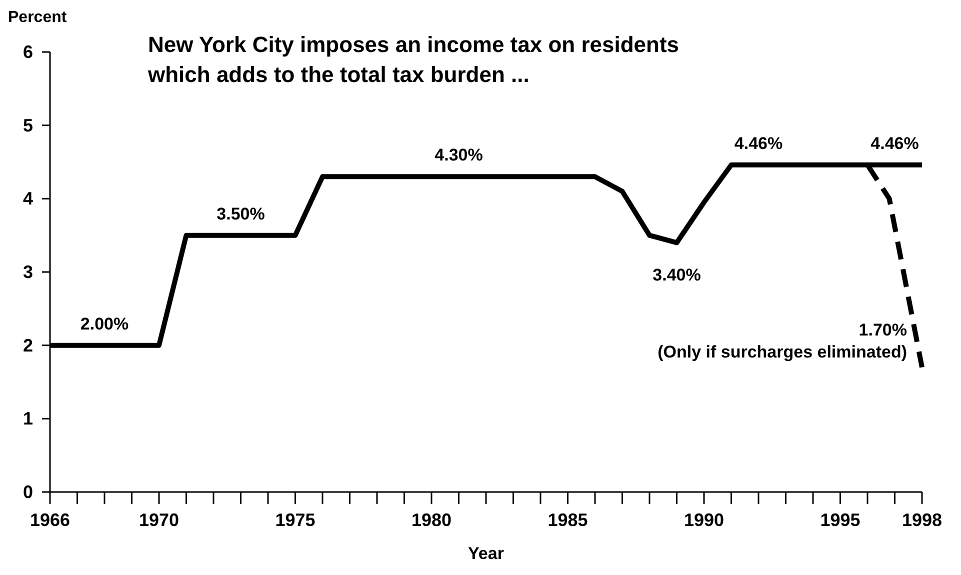  What do you see at coordinates (28, 492) in the screenshot?
I see `y-tick-label: 0` at bounding box center [28, 492].